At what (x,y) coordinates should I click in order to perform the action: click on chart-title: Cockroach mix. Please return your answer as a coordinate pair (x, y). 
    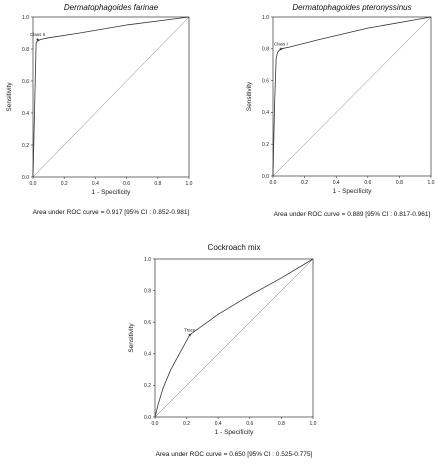
    Looking at the image, I should click on (234, 247).